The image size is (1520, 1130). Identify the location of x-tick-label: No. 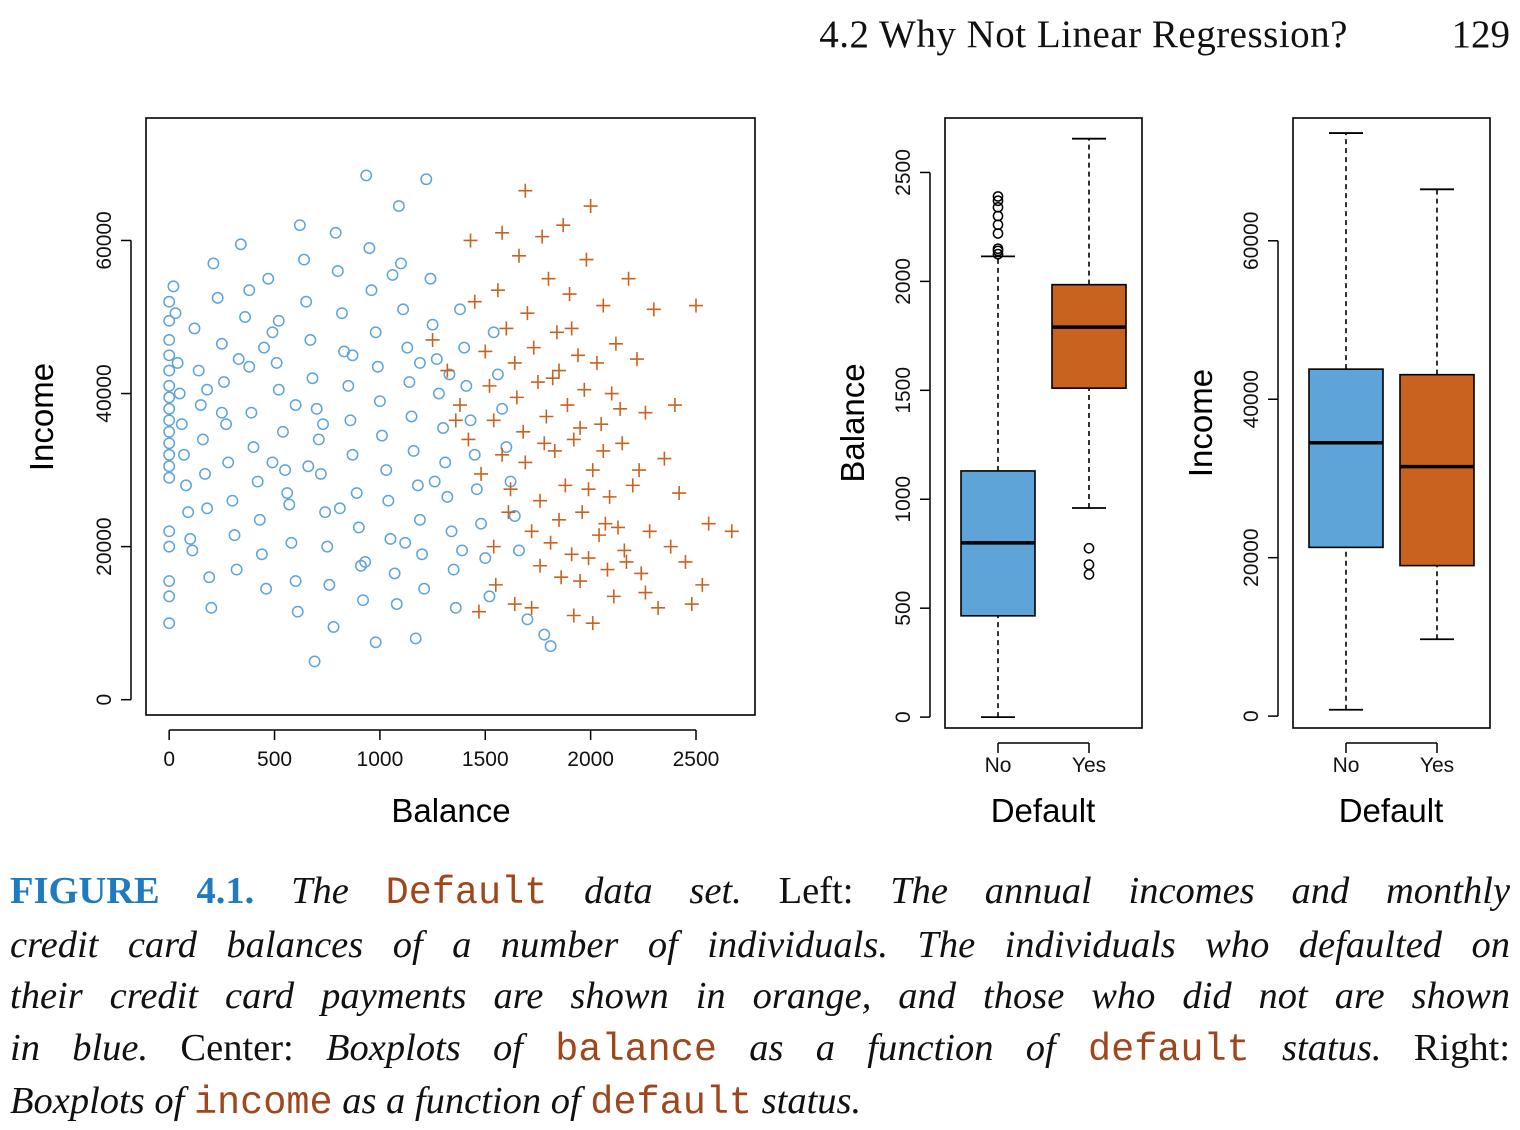
(1346, 765).